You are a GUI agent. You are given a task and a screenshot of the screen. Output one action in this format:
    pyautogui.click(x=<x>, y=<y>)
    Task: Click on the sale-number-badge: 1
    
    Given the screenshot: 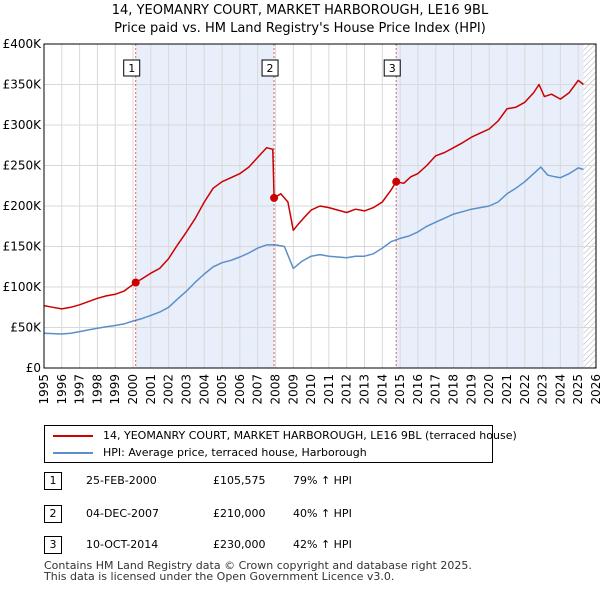 What is the action you would take?
    pyautogui.click(x=53, y=481)
    